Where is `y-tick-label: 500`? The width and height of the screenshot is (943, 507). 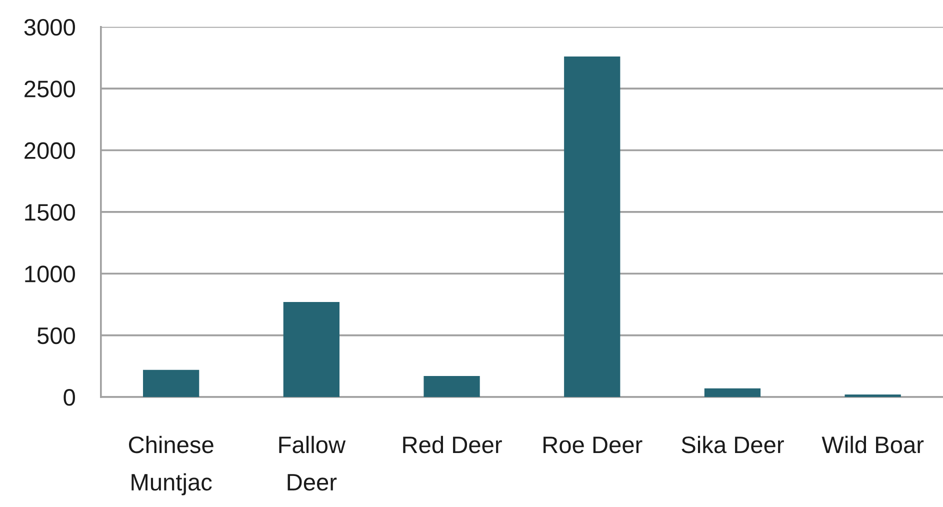 y-tick-label: 500 is located at coordinates (56, 335).